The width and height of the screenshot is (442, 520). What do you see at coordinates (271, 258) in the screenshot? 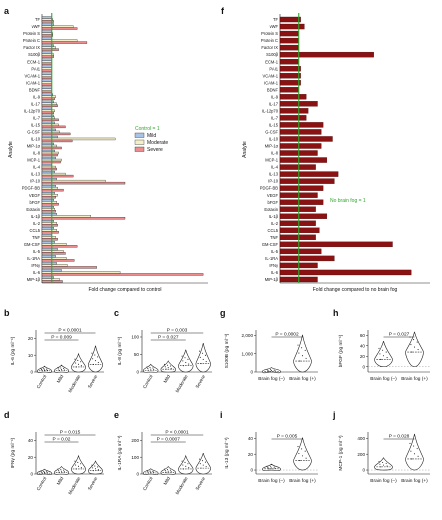
I see `f-category-label: IL-1RA` at bounding box center [271, 258].